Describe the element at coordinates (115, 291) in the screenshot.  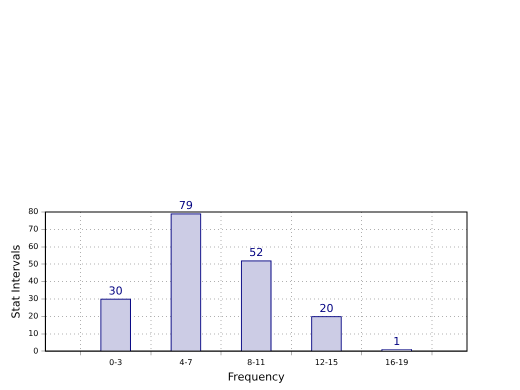
I see `data-label: 30` at that location.